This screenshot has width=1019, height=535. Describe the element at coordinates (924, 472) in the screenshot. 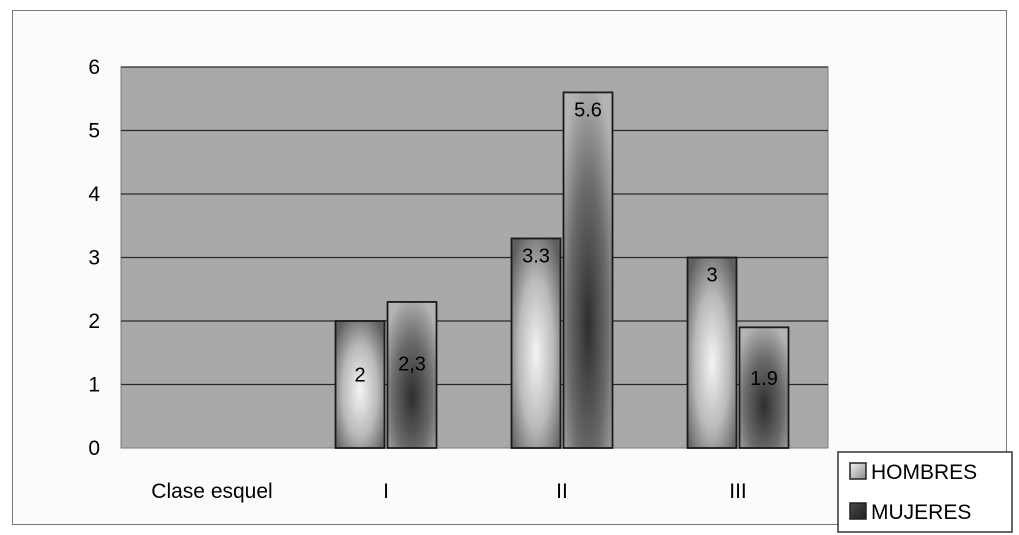

I see `legend-label-hombres: HOMBRES` at that location.